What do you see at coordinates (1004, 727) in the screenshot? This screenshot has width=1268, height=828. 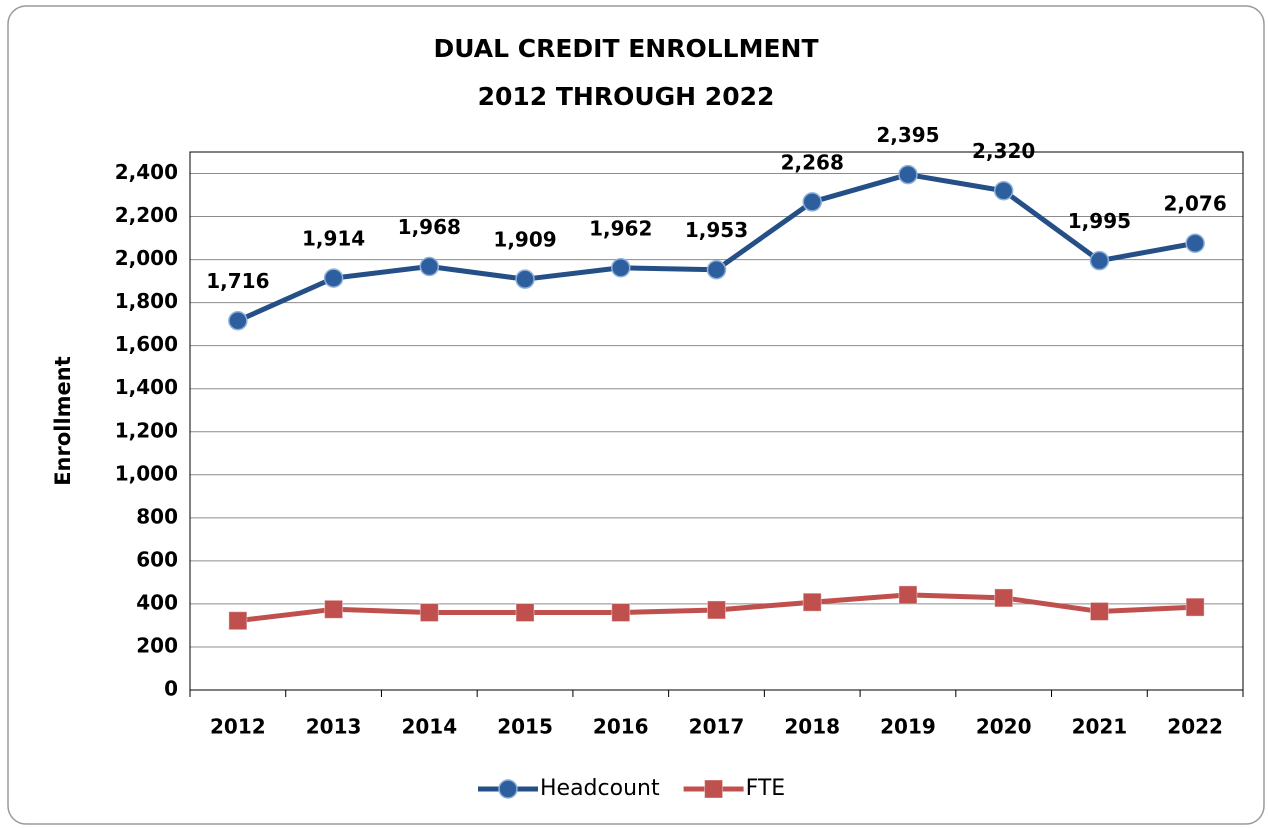 I see `x-tick-label: 2020` at bounding box center [1004, 727].